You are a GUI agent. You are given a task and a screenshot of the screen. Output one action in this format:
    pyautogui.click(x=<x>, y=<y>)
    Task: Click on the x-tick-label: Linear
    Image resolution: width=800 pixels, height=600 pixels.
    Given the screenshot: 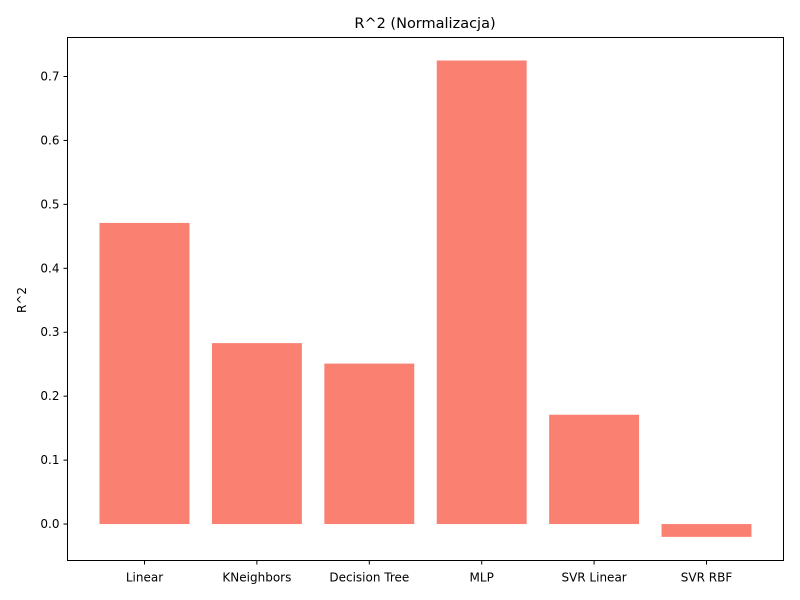 What is the action you would take?
    pyautogui.click(x=144, y=578)
    